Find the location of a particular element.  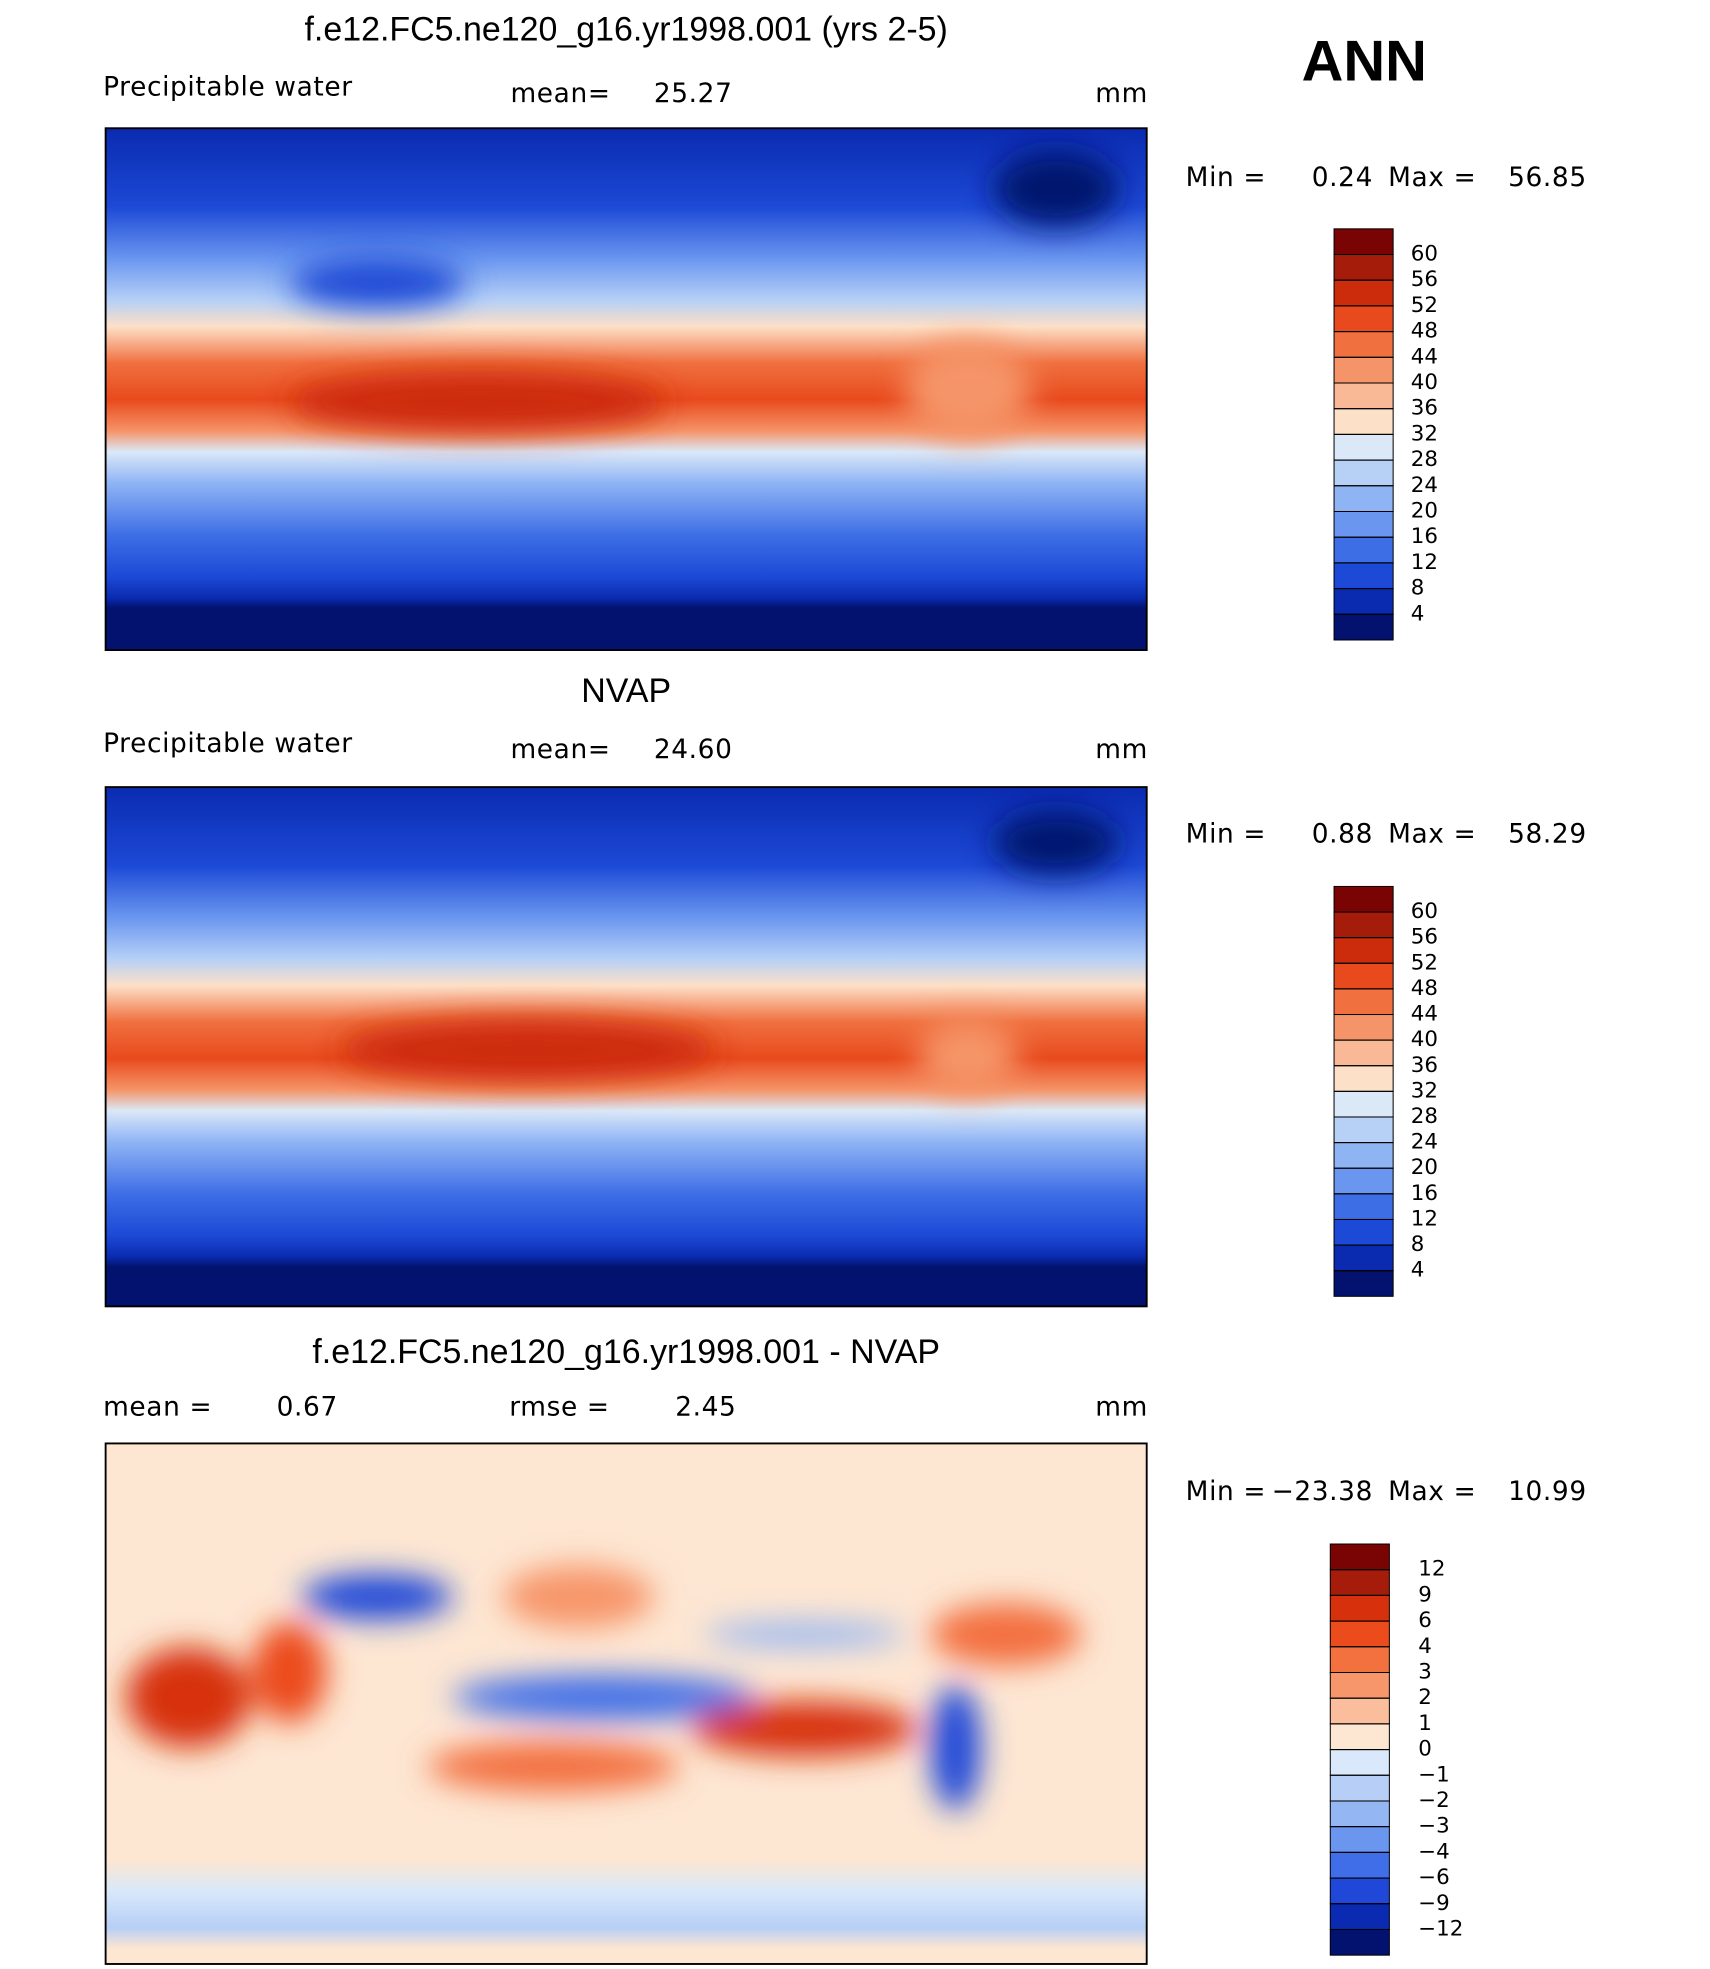

colorbar-label: 6 is located at coordinates (1425, 1620).